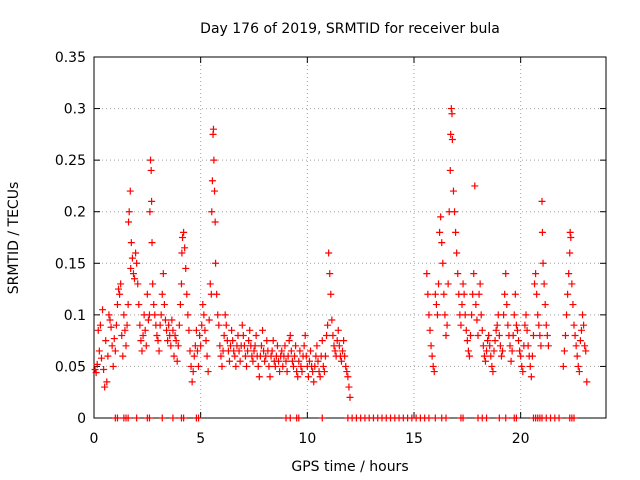 The height and width of the screenshot is (480, 640). What do you see at coordinates (75, 316) in the screenshot?
I see `y-tick-label: 0.1` at bounding box center [75, 316].